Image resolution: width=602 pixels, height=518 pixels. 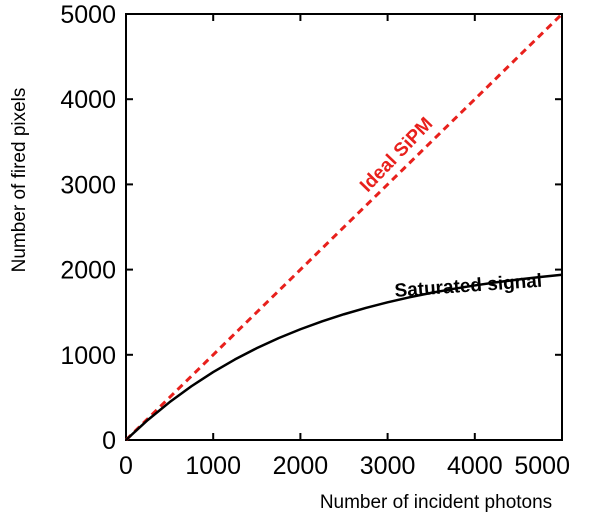 What do you see at coordinates (449, 208) in the screenshot?
I see `annotations: Ideal SiPM Saturated signal` at bounding box center [449, 208].